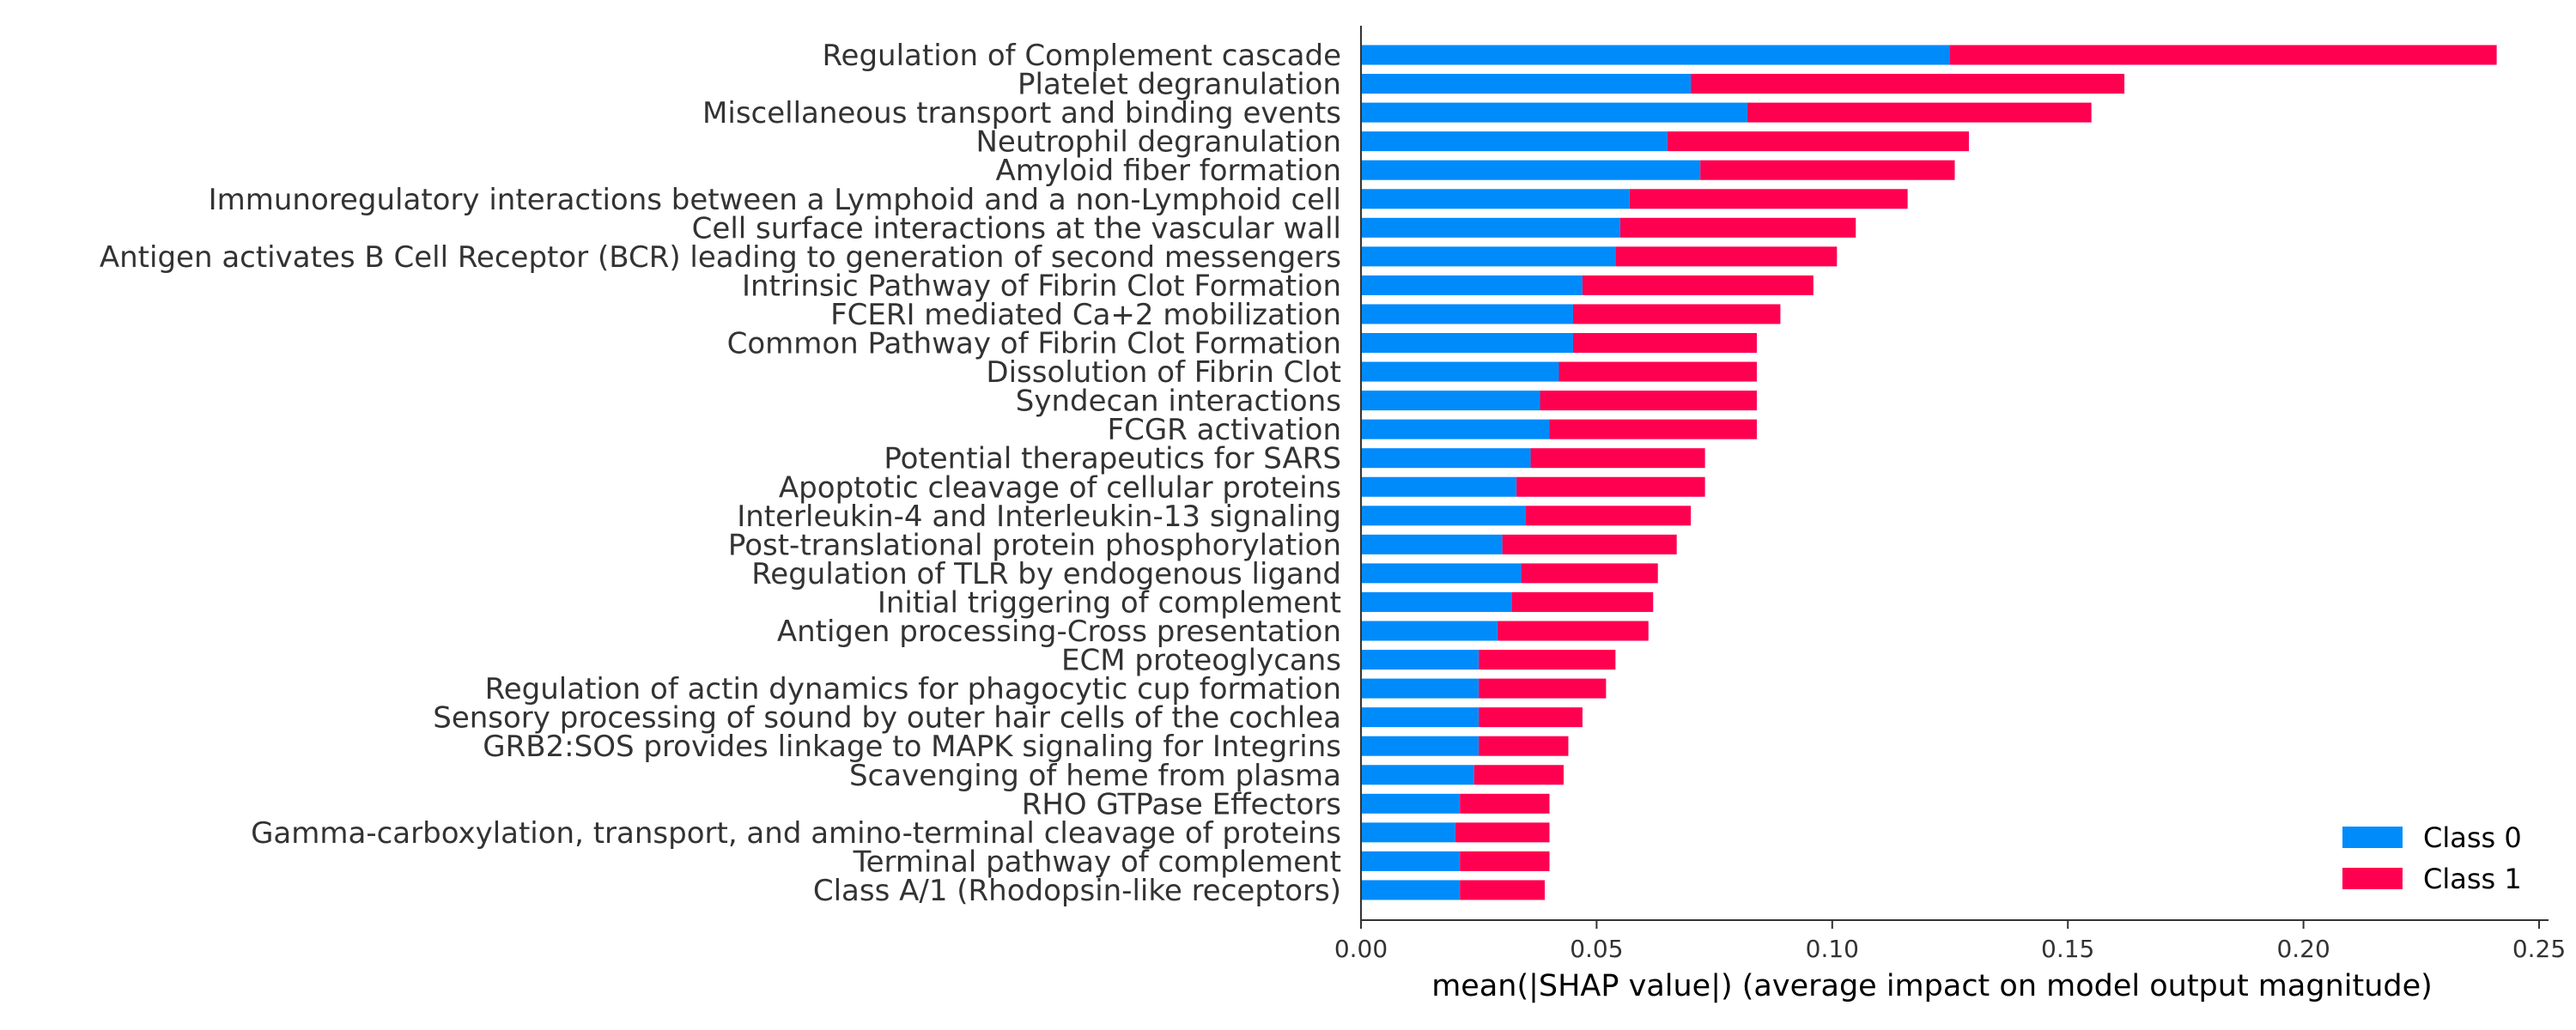  Describe the element at coordinates (1159, 142) in the screenshot. I see `category-label: Neutrophil degranulation` at that location.